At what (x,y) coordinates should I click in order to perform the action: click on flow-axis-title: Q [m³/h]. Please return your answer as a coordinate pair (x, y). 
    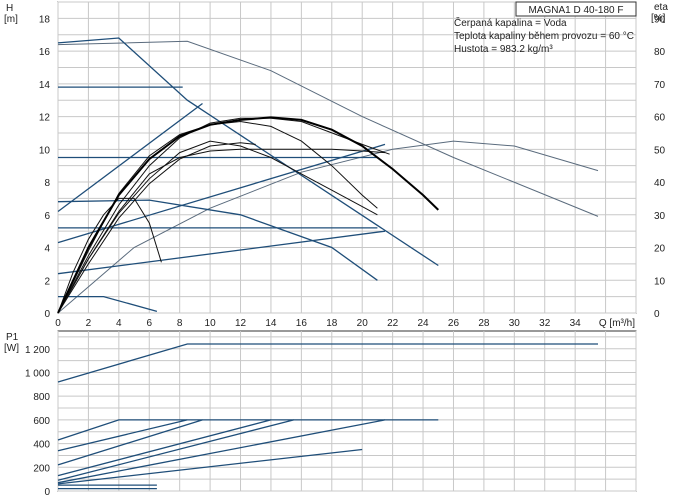
    Looking at the image, I should click on (617, 323).